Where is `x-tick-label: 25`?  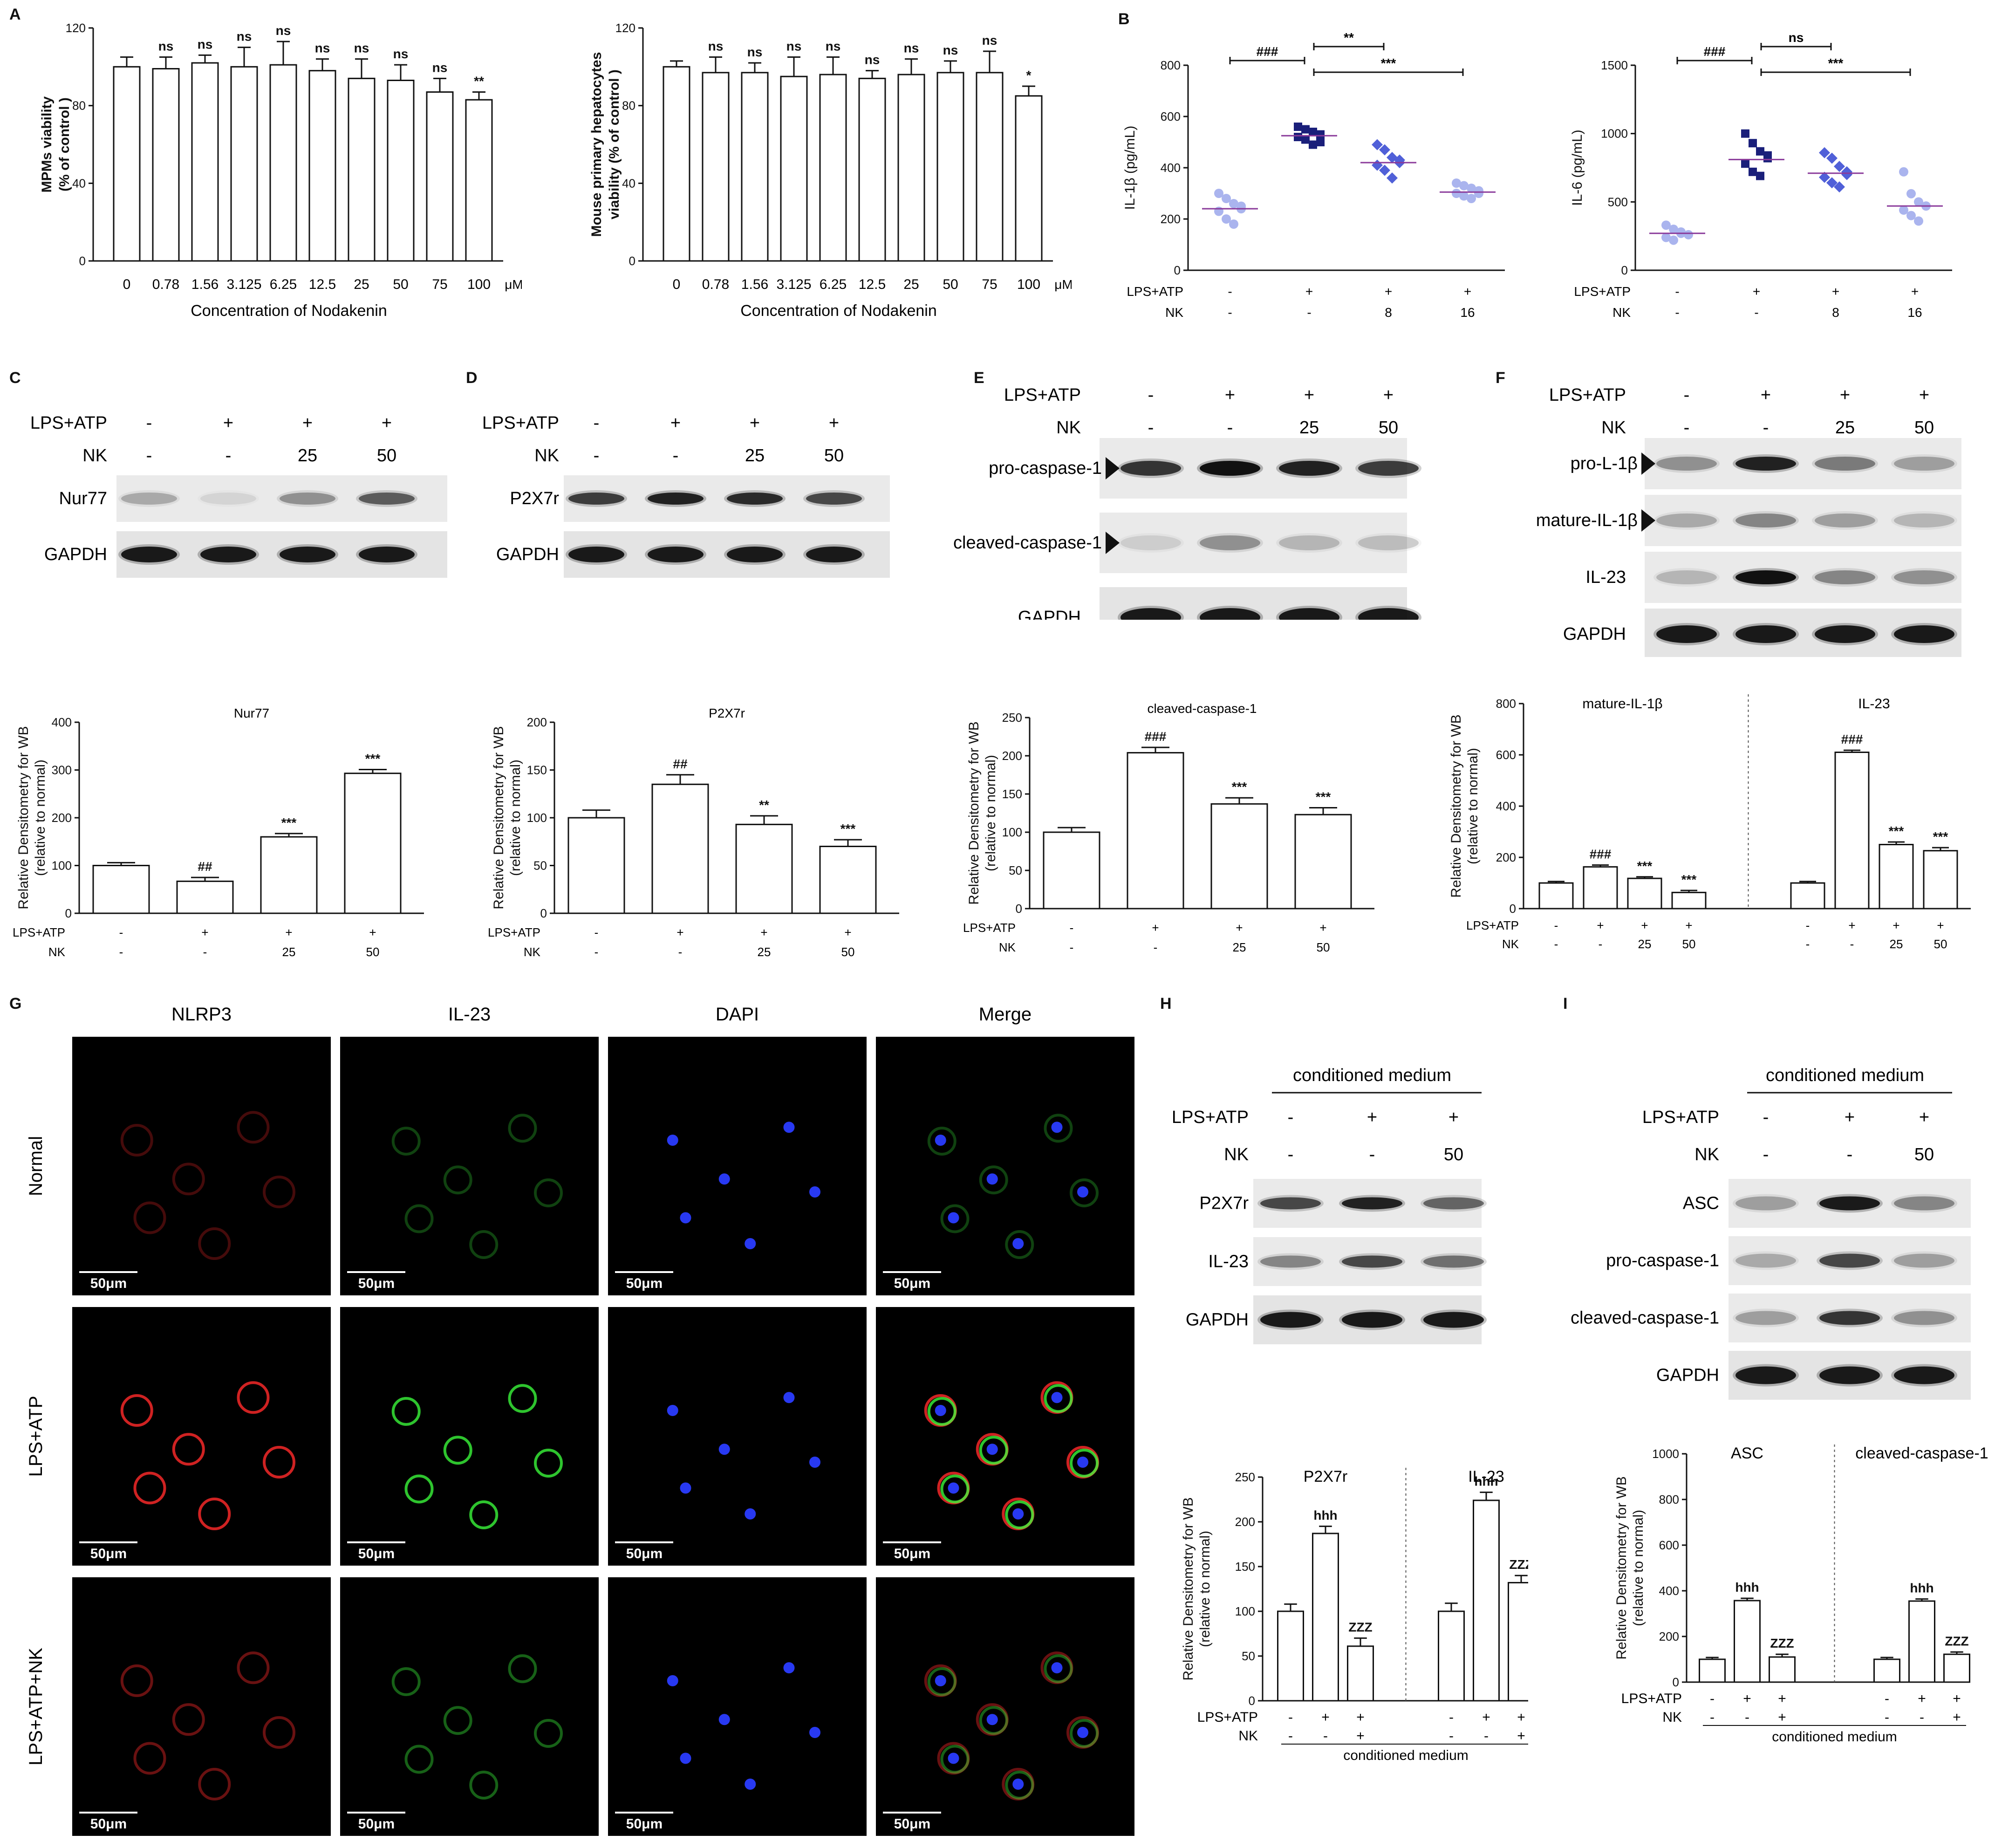
x-tick-label: 25 is located at coordinates (911, 284).